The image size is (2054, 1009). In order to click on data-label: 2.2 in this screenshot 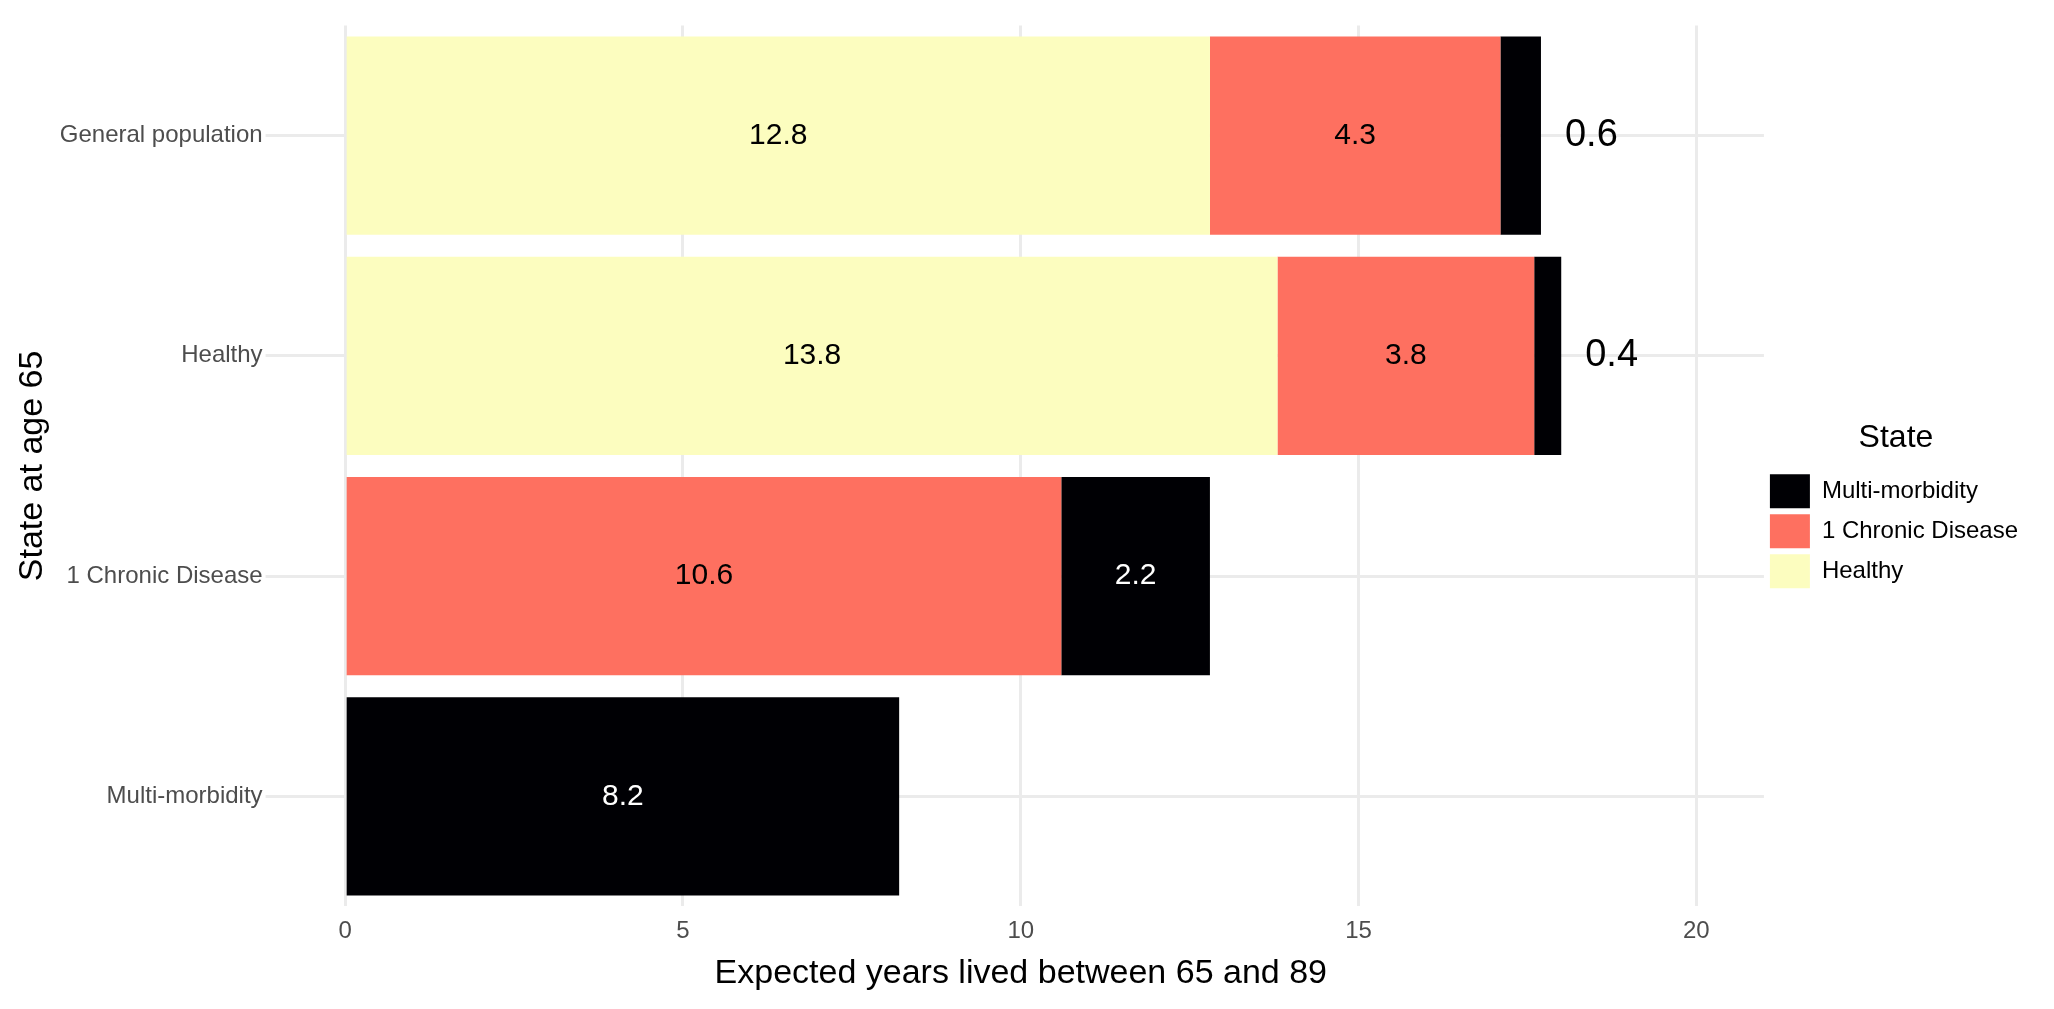, I will do `click(1135, 574)`.